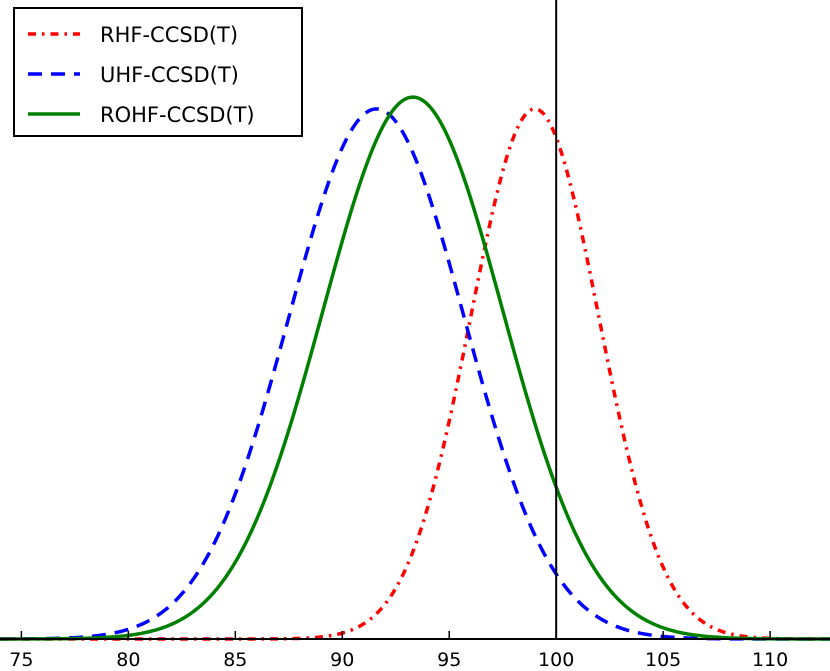  I want to click on legend-label: RHF-CCSD(T), so click(169, 35).